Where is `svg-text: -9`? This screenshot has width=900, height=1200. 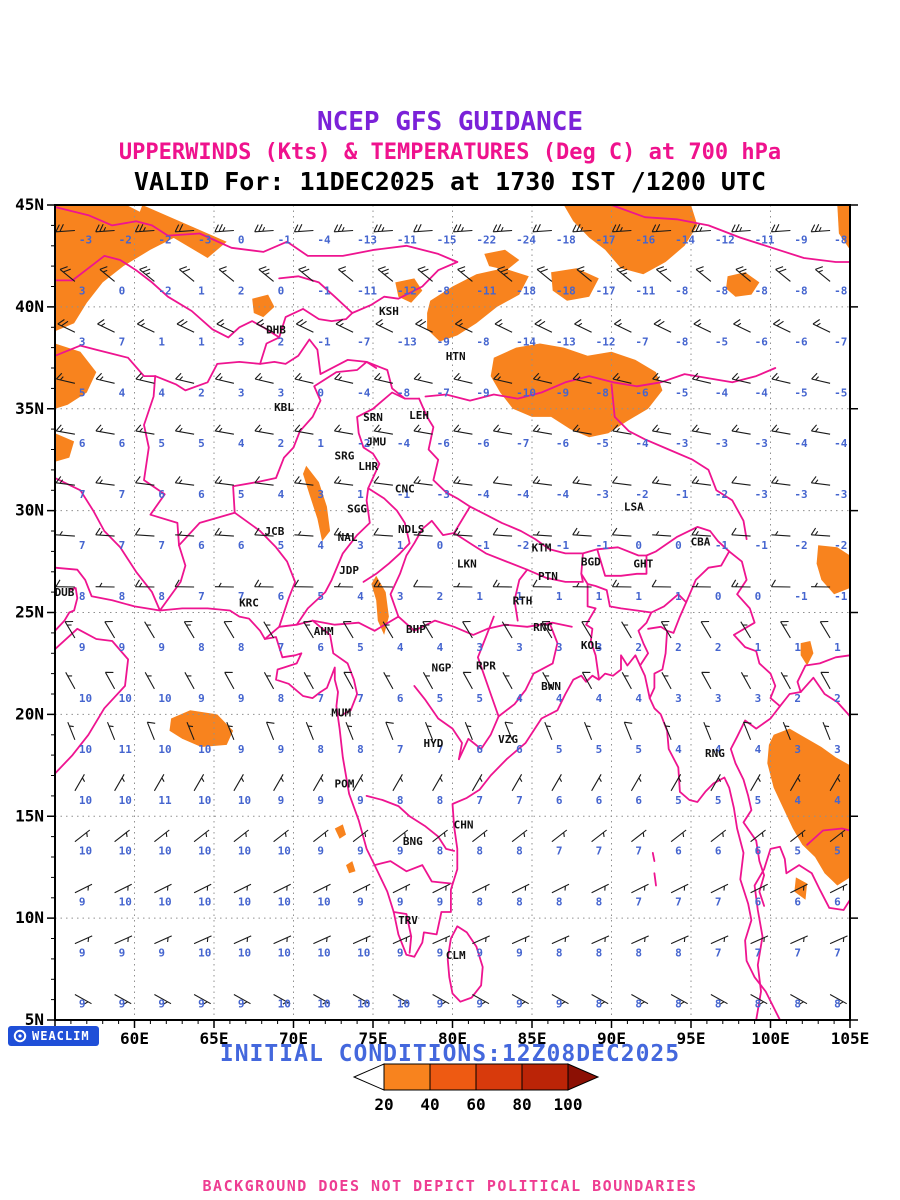 svg-text: -9 is located at coordinates (800, 240).